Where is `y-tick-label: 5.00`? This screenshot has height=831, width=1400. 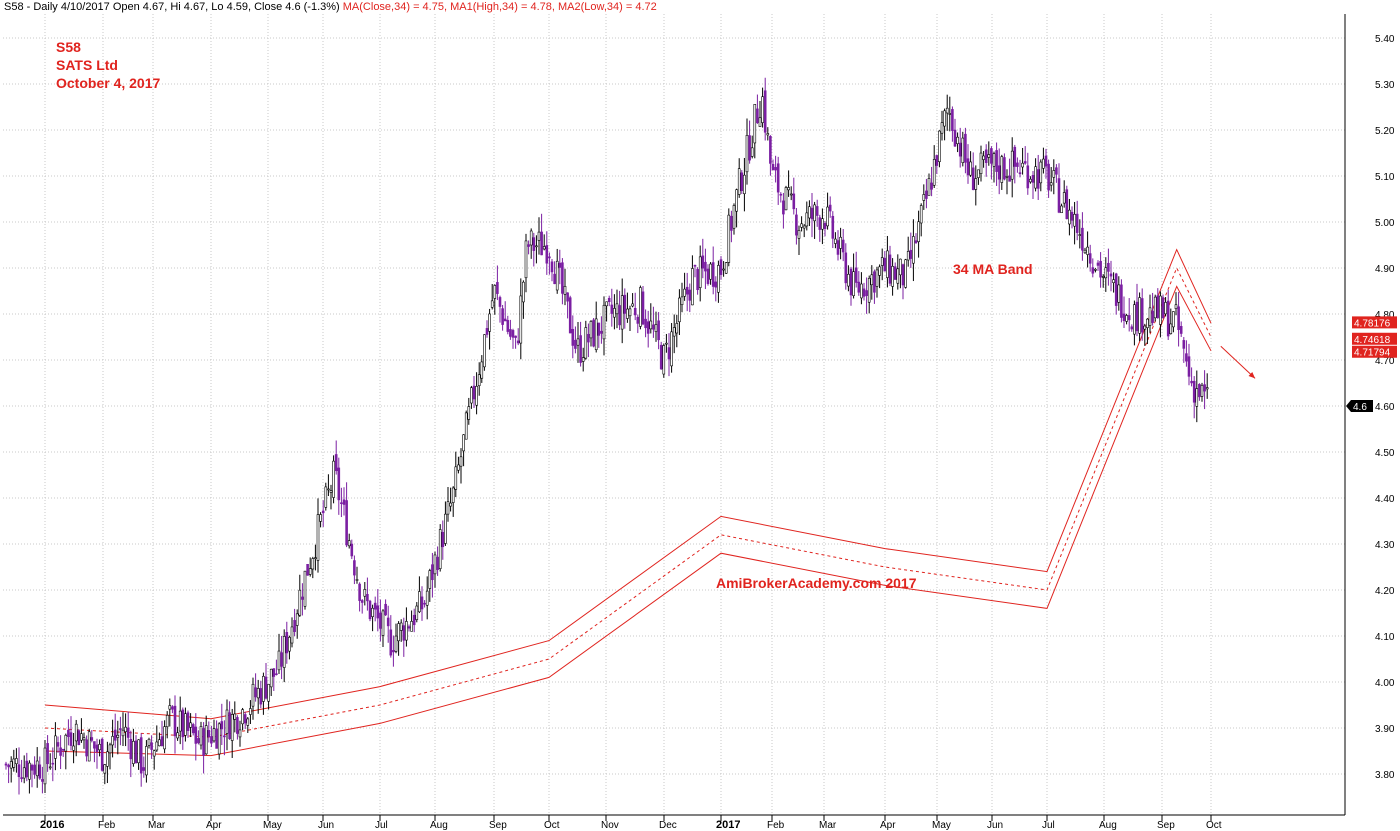
y-tick-label: 5.00 is located at coordinates (1385, 223).